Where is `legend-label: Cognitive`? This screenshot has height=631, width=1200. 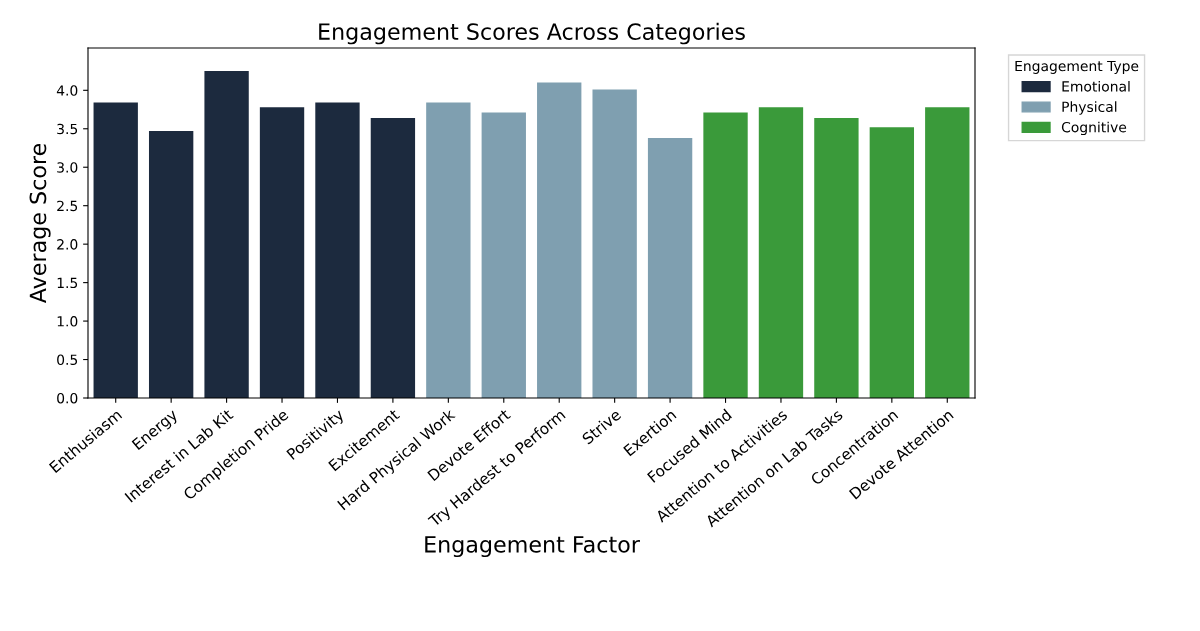
legend-label: Cognitive is located at coordinates (1094, 128).